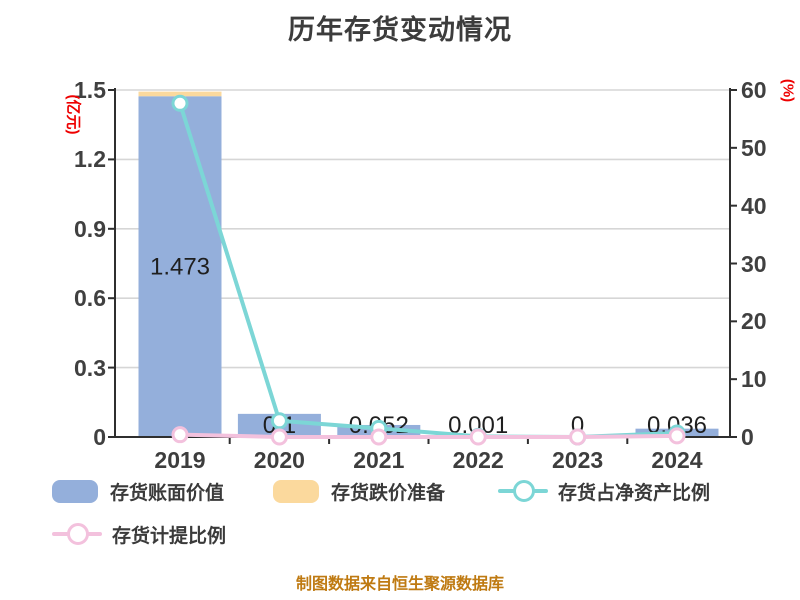 This screenshot has height=600, width=800. Describe the element at coordinates (167, 493) in the screenshot. I see `legend-label-book-value: 存货账面价值` at that location.